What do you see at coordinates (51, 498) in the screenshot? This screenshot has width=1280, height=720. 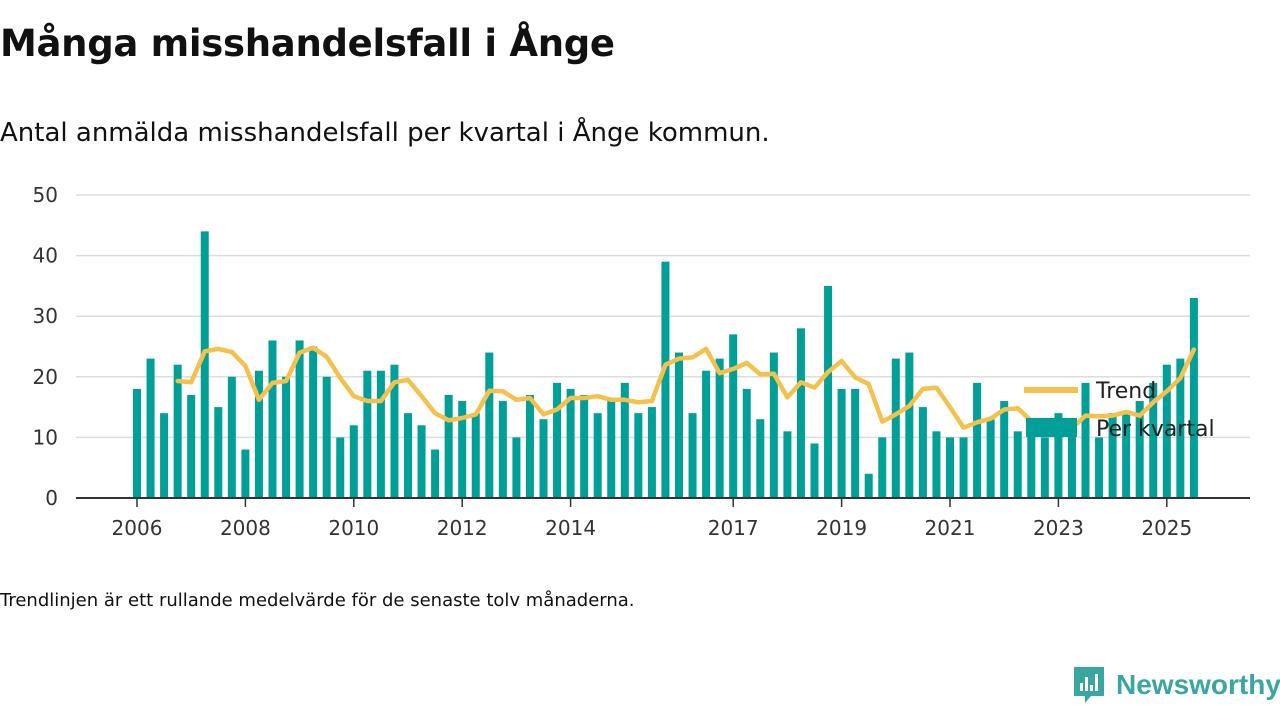 I see `y-tick-label: 0` at bounding box center [51, 498].